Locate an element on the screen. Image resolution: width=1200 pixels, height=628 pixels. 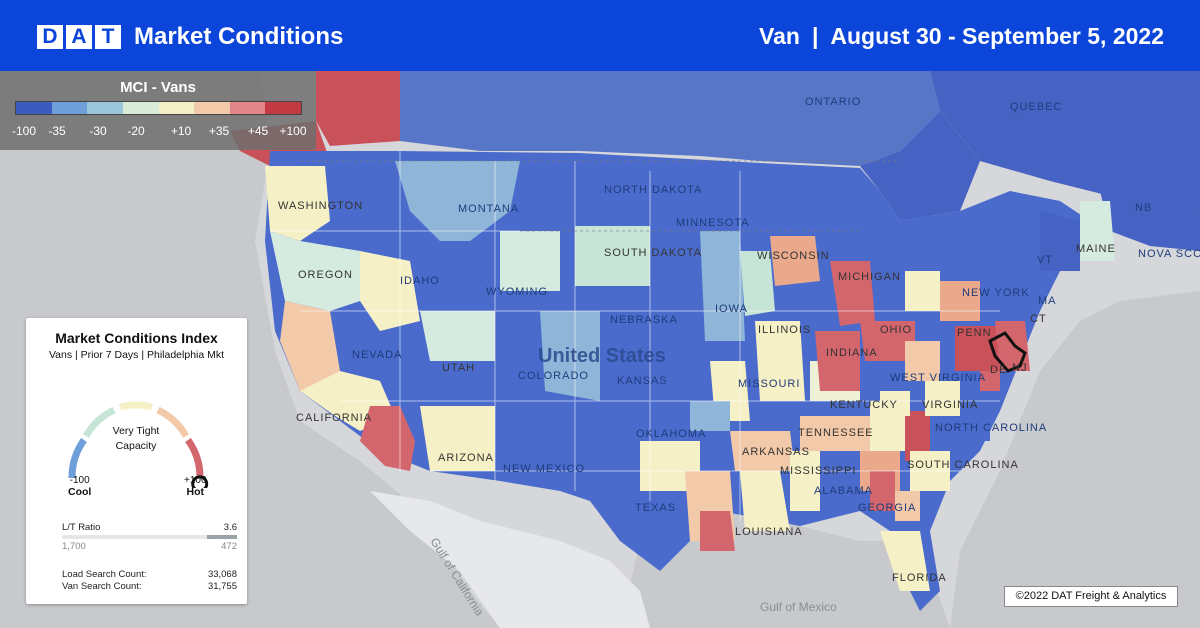
van-search-row: Van Search Count: 31,755 is located at coordinates (149, 586).